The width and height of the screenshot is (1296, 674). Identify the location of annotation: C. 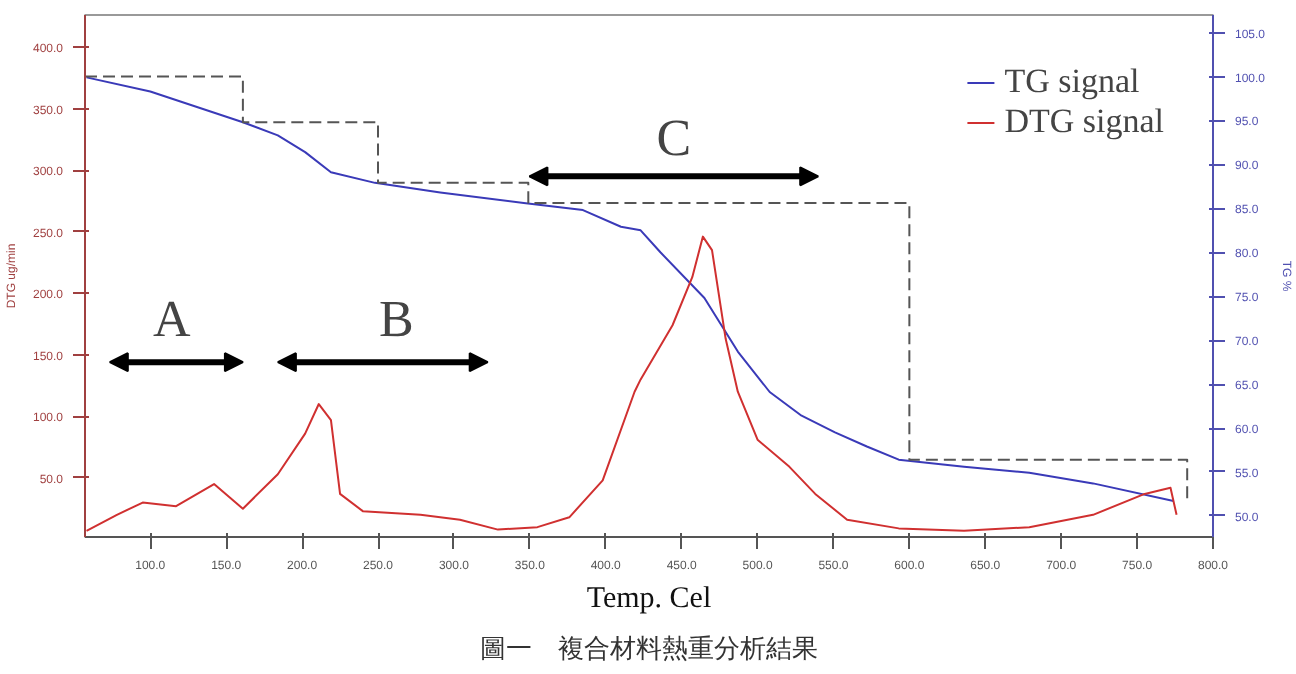
(674, 138).